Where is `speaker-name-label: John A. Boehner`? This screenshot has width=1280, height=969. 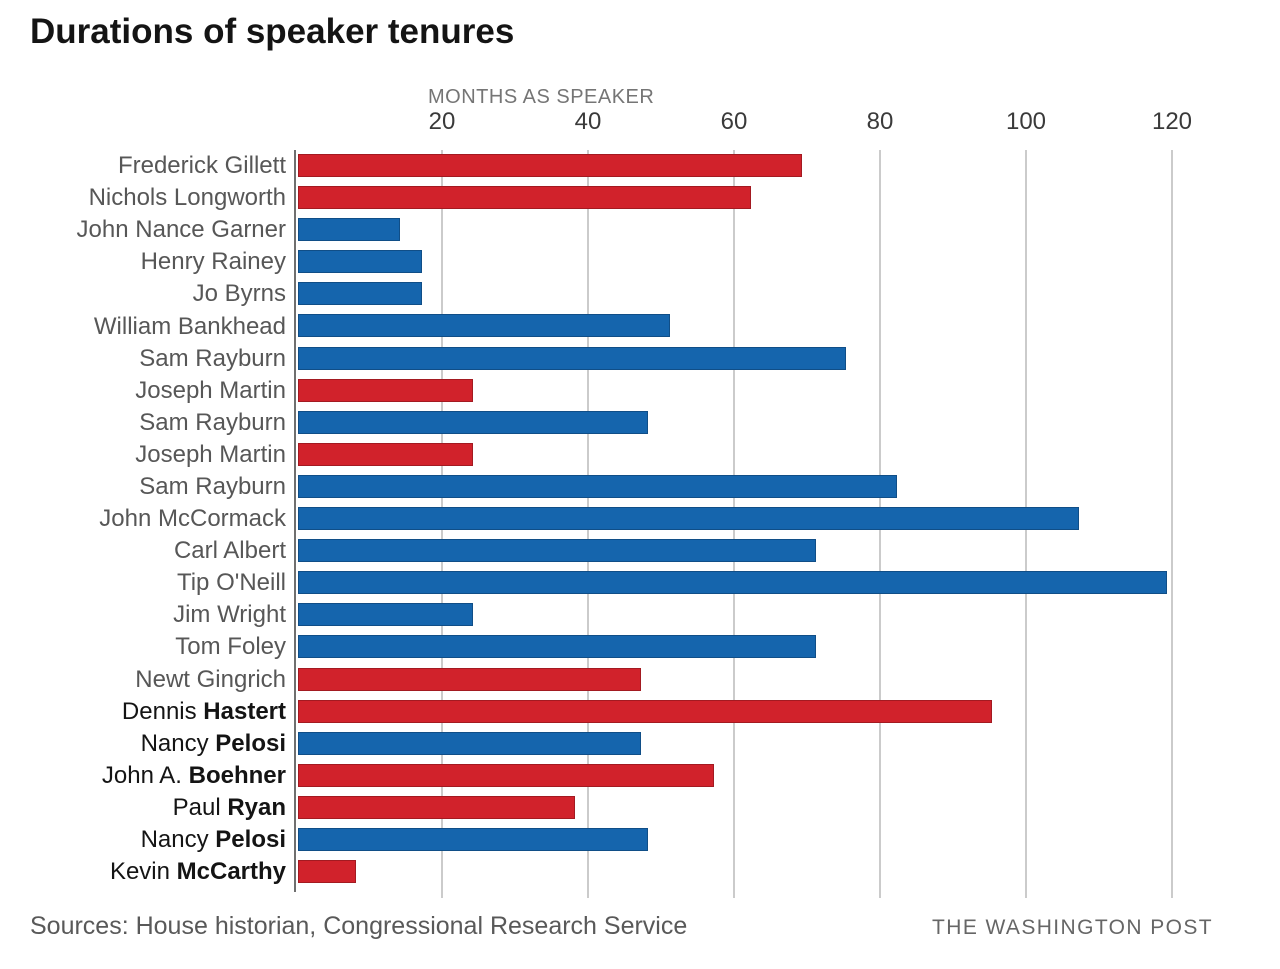 speaker-name-label: John A. Boehner is located at coordinates (193, 775).